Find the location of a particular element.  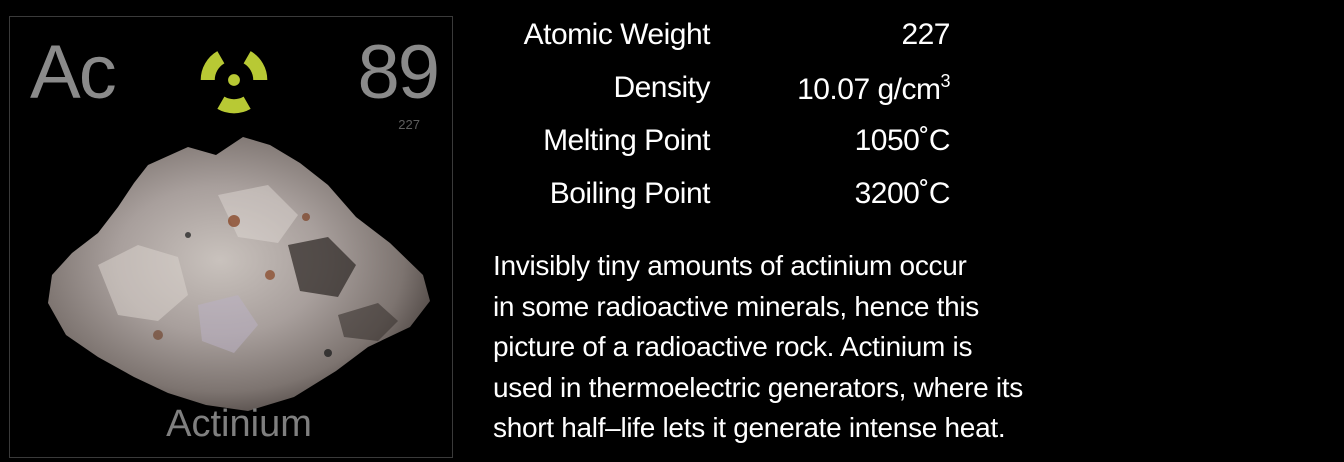

radiation-icon is located at coordinates (234, 82).